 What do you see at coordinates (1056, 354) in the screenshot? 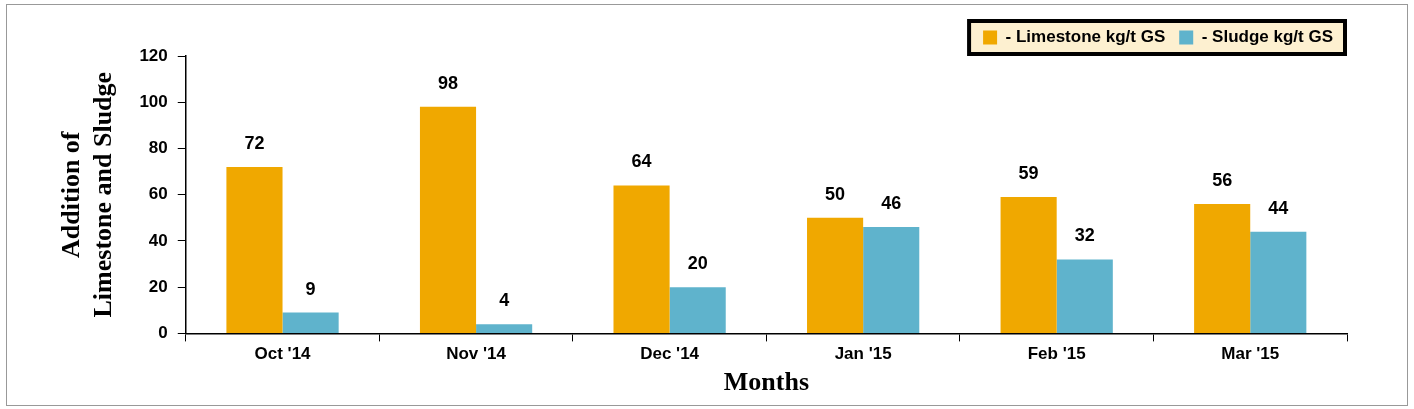
I see `x-tick-label: Feb '15` at bounding box center [1056, 354].